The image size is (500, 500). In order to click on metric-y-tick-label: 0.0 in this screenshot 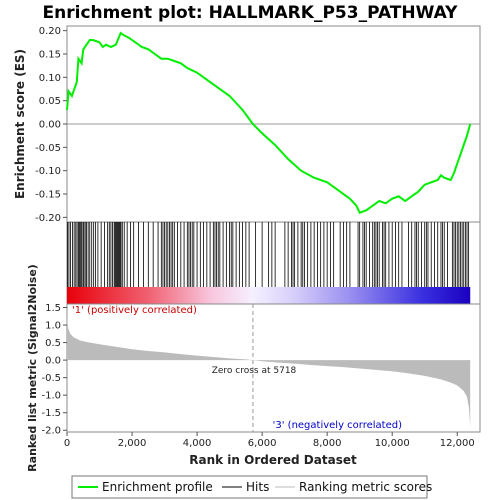, I will do `click(53, 361)`.